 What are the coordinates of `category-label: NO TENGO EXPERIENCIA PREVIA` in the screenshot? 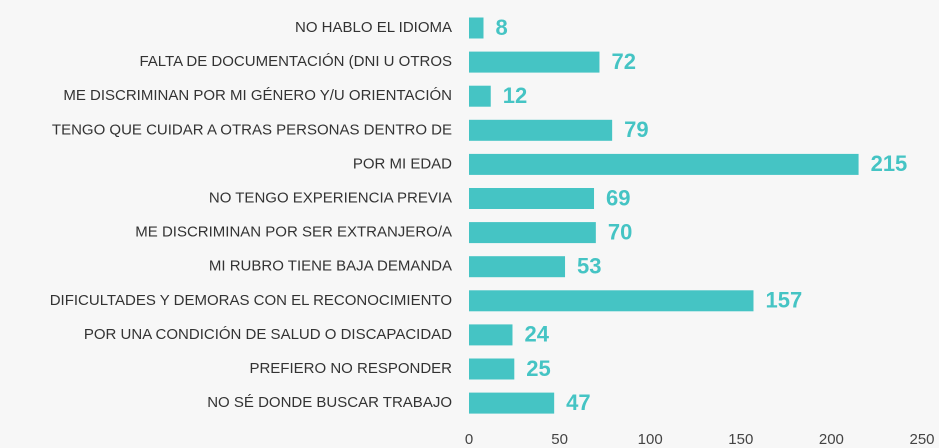 It's located at (330, 197).